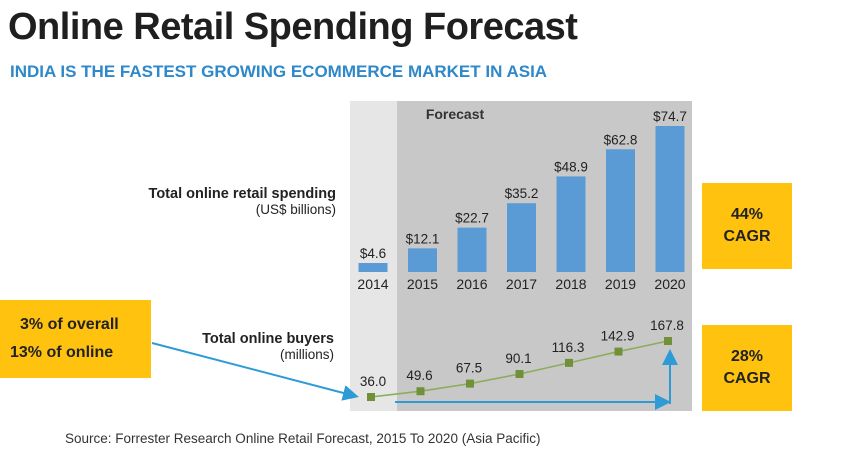 The width and height of the screenshot is (860, 470). What do you see at coordinates (255, 371) in the screenshot?
I see `share-pointer-arrow` at bounding box center [255, 371].